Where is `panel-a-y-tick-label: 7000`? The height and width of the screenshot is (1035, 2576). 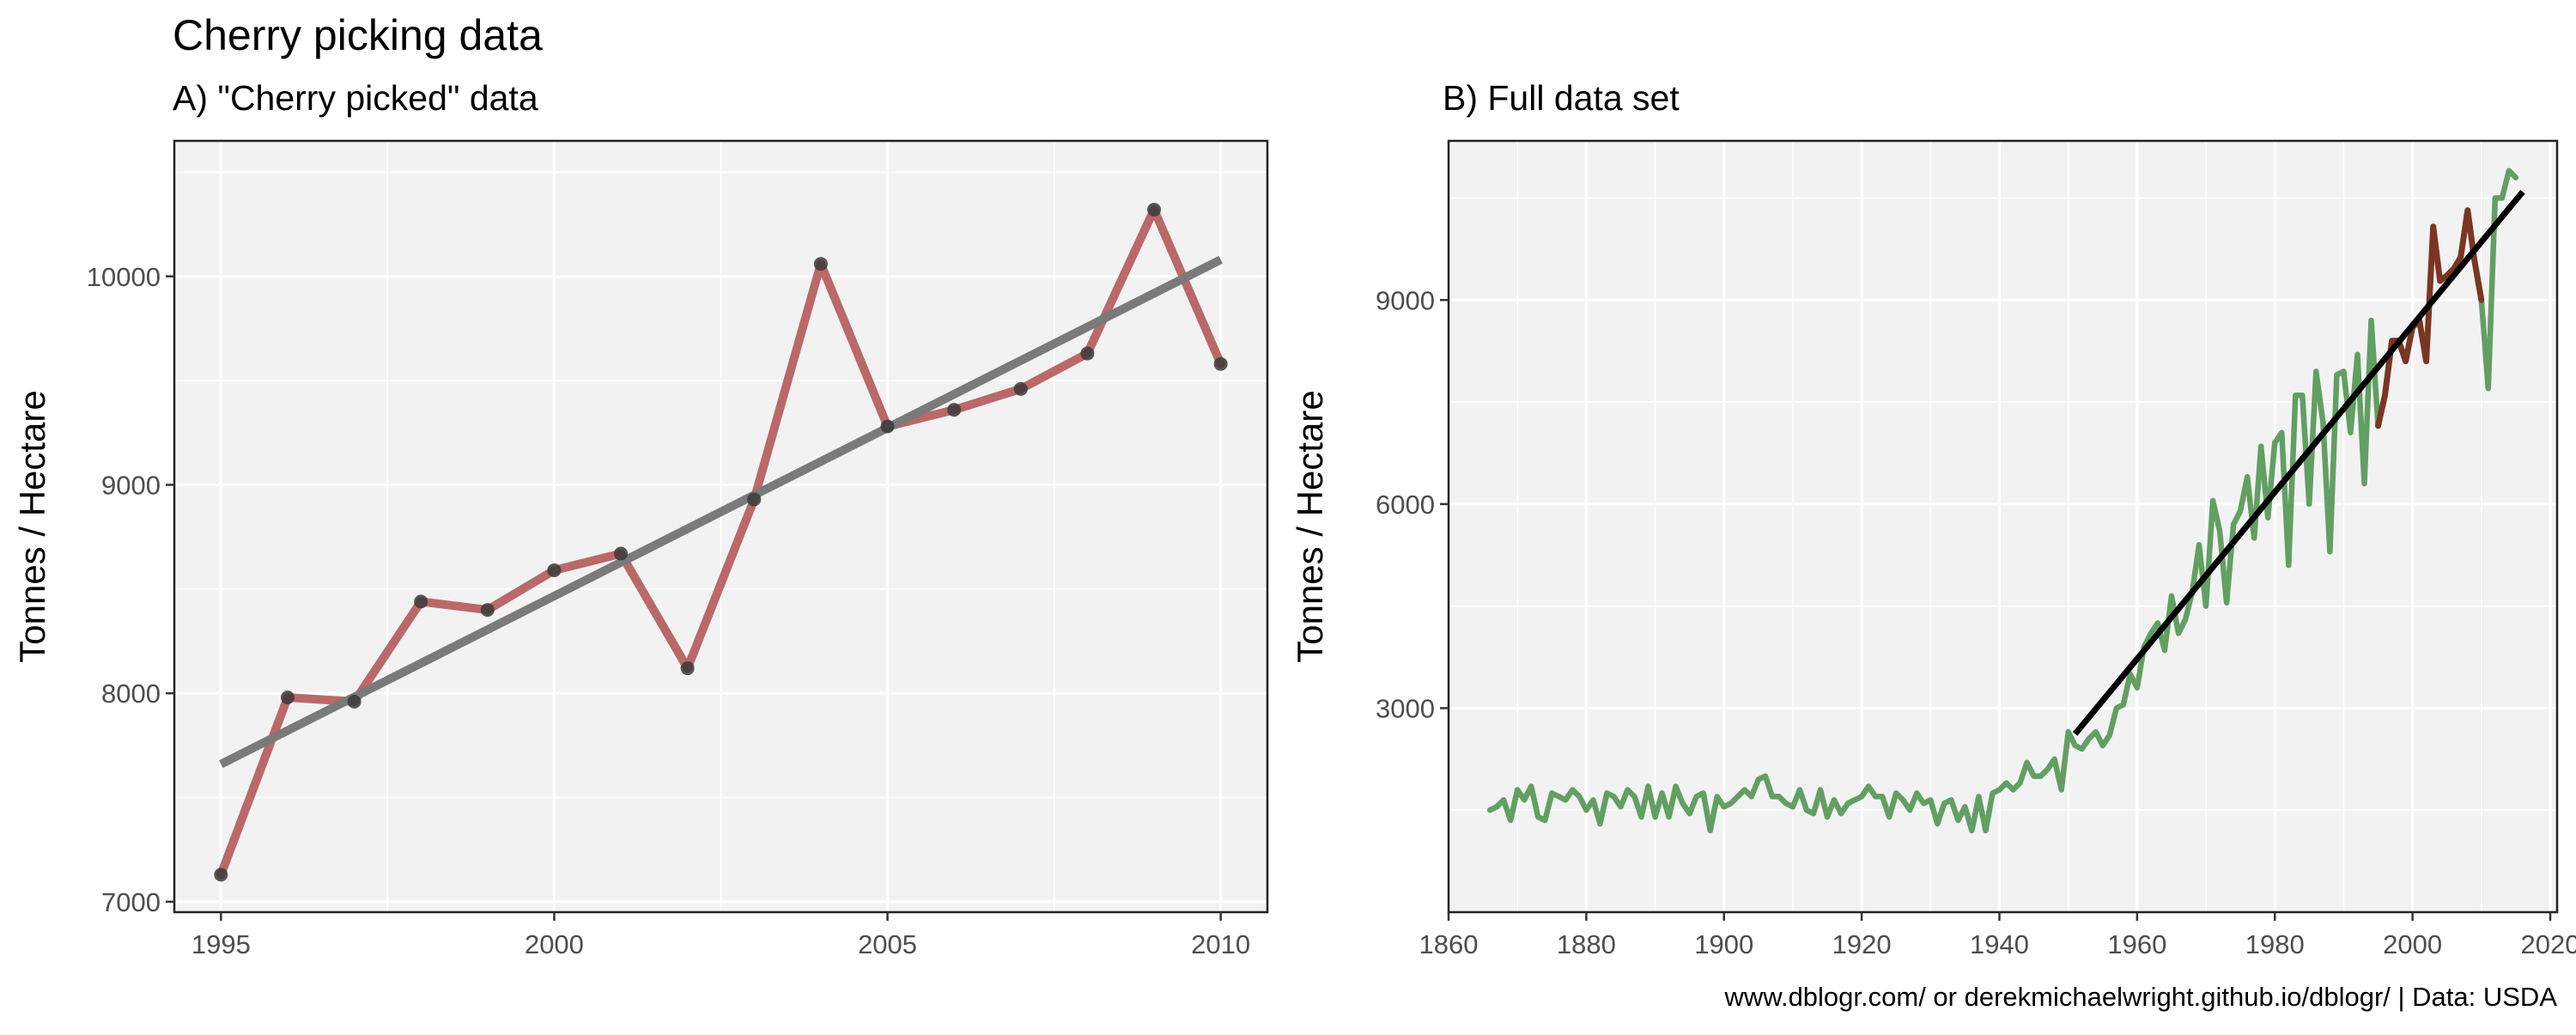
panel-a-y-tick-label: 7000 is located at coordinates (131, 902).